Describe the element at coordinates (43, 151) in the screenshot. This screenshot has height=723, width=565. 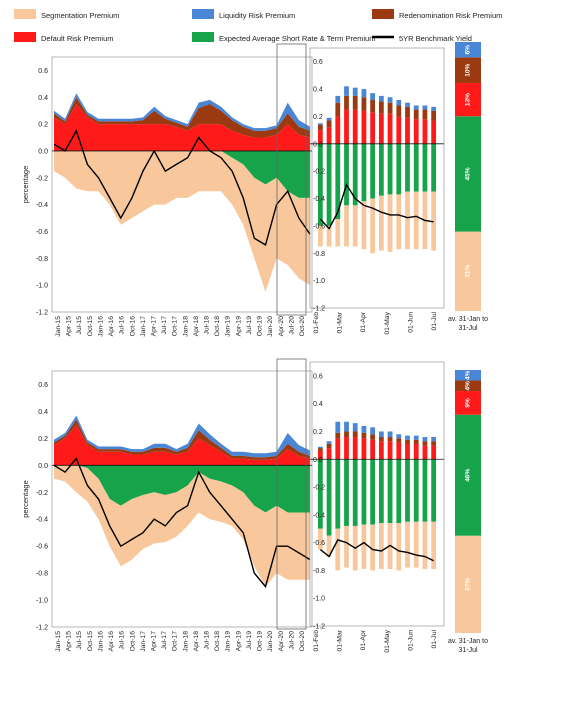
I see `y-tick-label: 0.0` at that location.